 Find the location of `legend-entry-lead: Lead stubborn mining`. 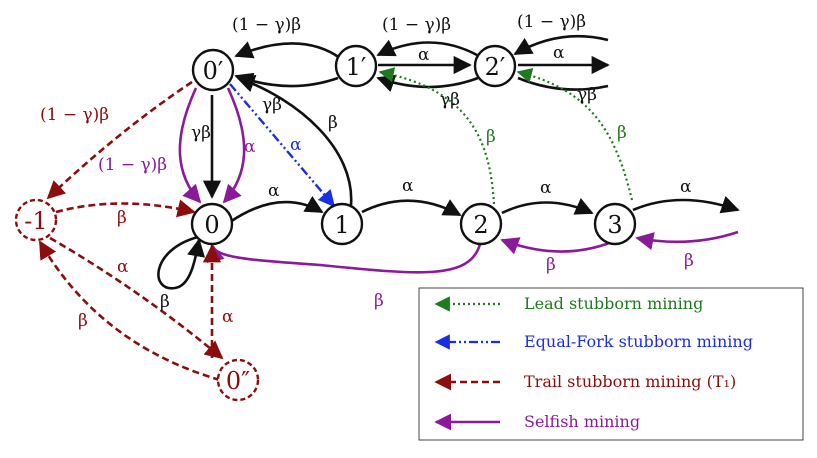

legend-entry-lead: Lead stubborn mining is located at coordinates (568, 303).